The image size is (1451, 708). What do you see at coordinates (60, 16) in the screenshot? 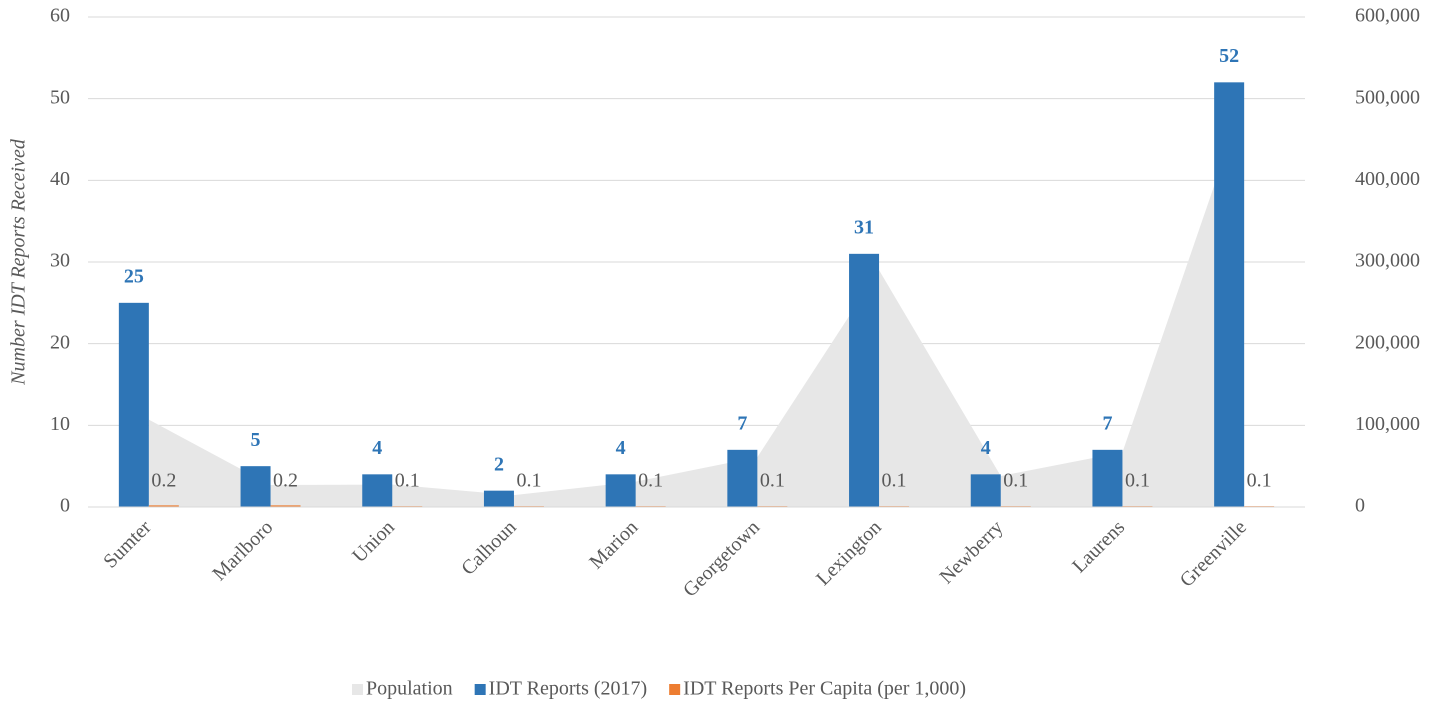
I see `y-tick-label: 60` at bounding box center [60, 16].